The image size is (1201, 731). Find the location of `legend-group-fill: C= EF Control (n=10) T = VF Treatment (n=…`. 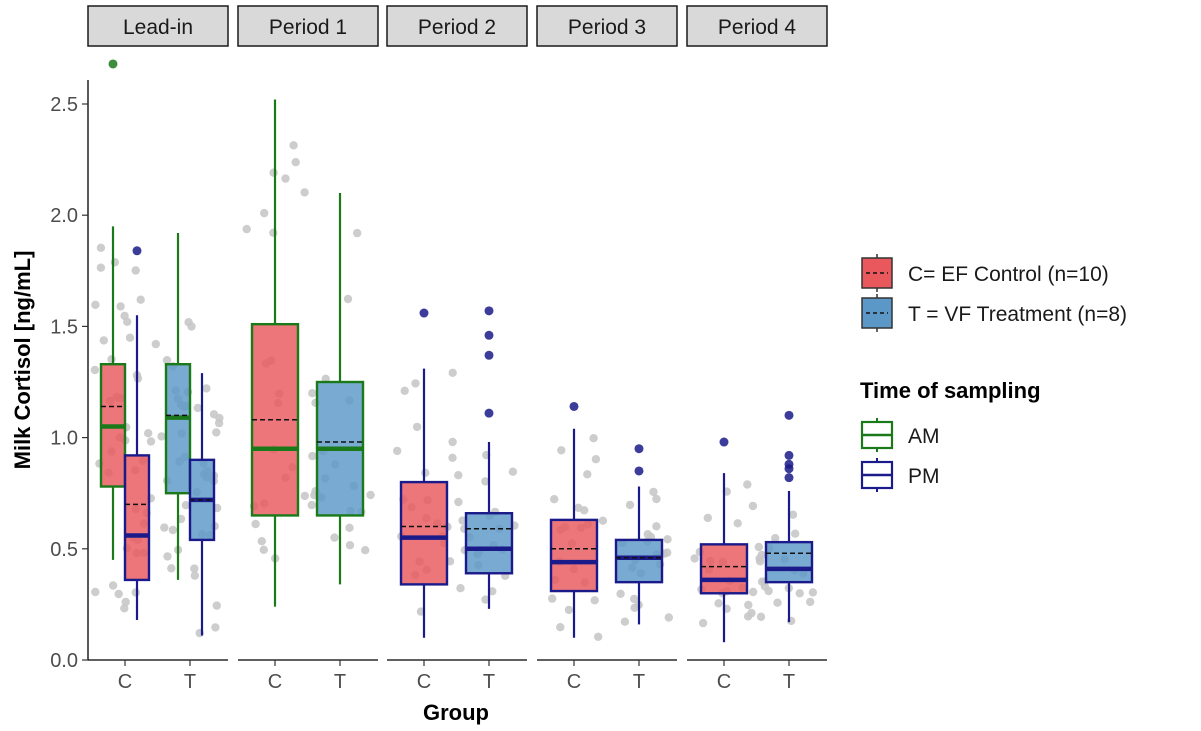

legend-group-fill: C= EF Control (n=10) T = VF Treatment (n=… is located at coordinates (994, 293).